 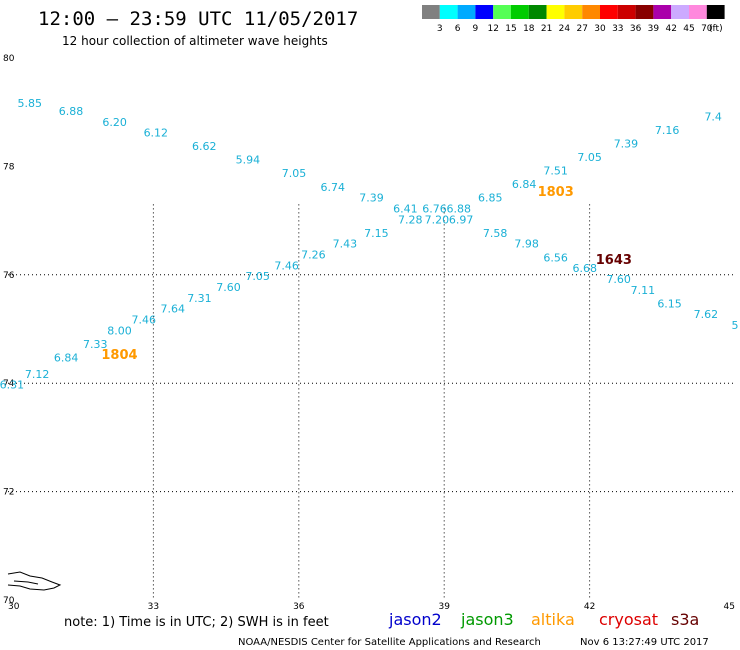 I want to click on swh-label: 7.11, so click(x=643, y=290).